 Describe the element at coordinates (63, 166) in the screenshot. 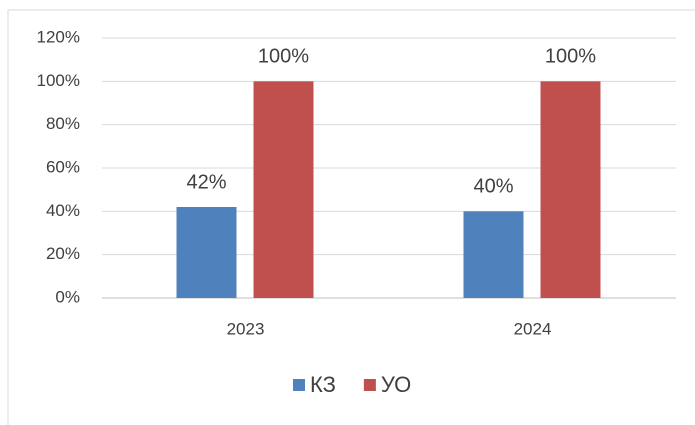

I see `y-tick-label: 60%` at that location.